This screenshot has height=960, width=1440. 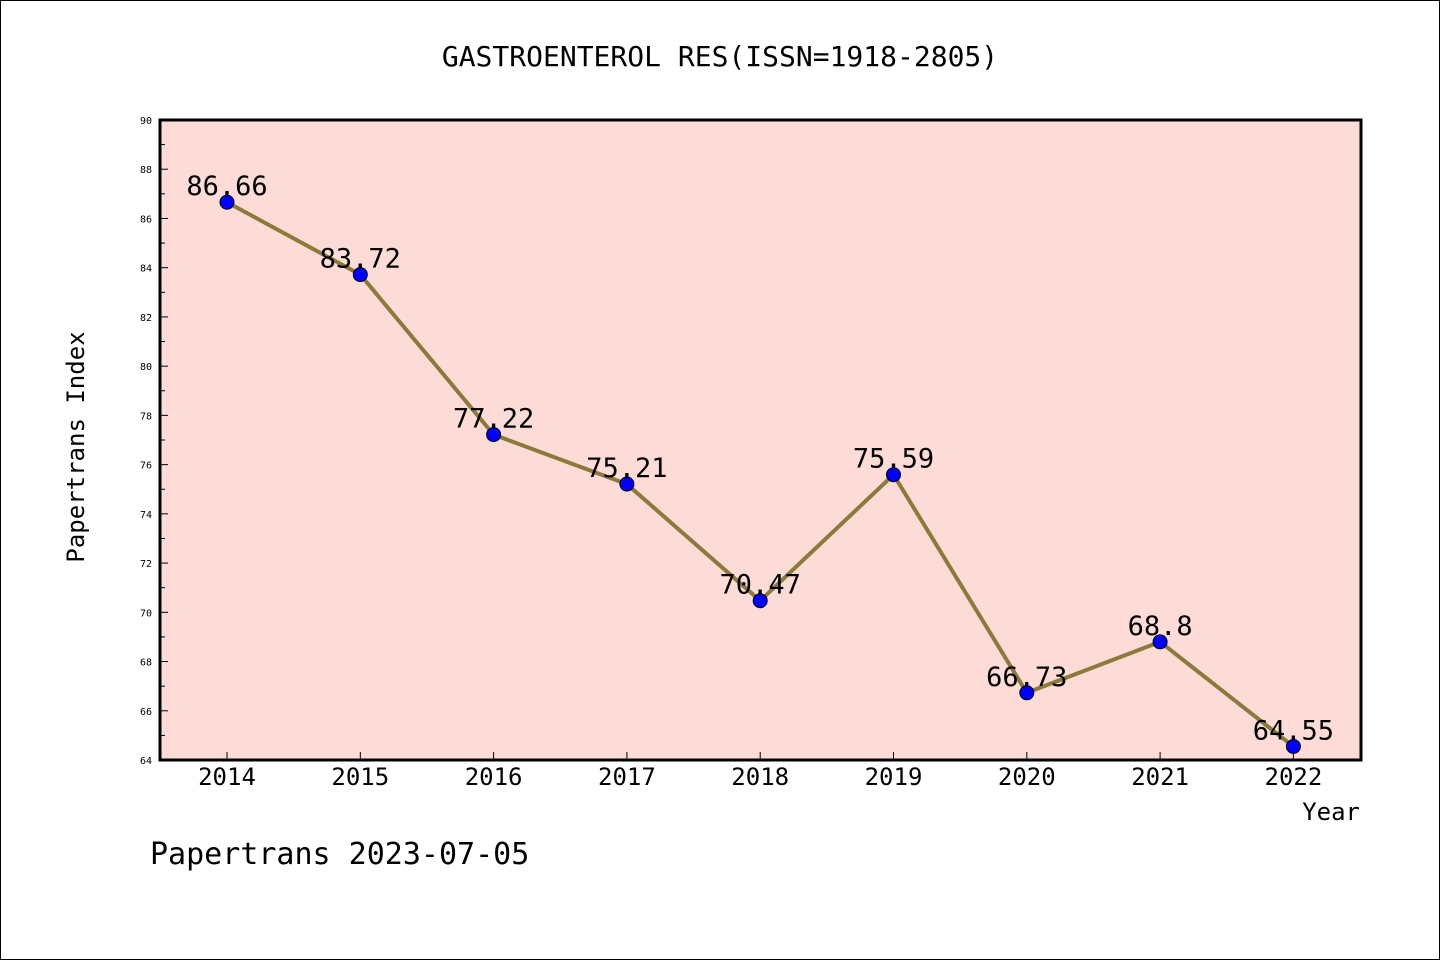 What do you see at coordinates (894, 777) in the screenshot?
I see `x-tick-label: 2019` at bounding box center [894, 777].